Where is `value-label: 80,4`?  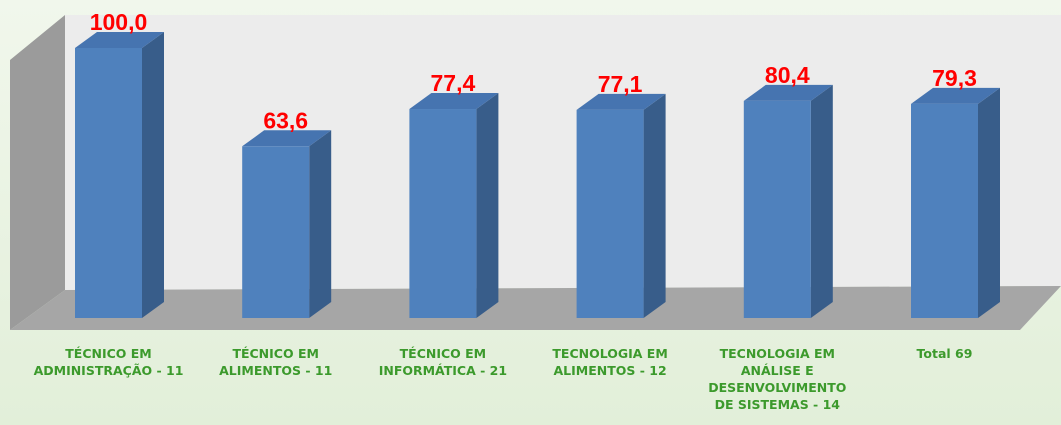
value-label: 80,4 is located at coordinates (787, 75).